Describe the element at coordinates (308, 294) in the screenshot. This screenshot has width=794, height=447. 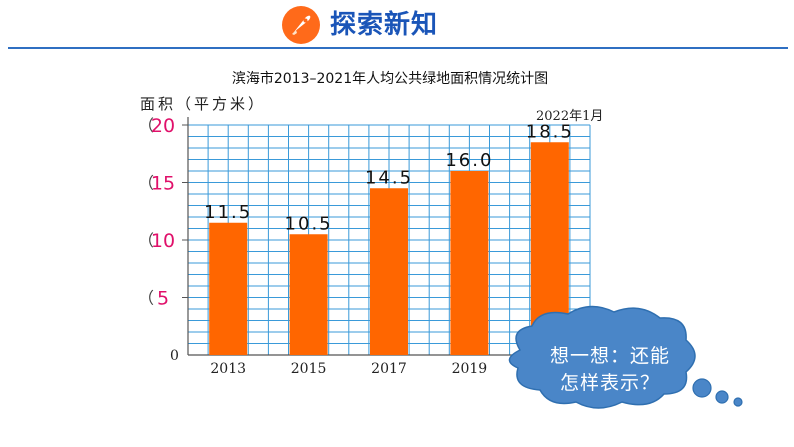
I see `bar-2015` at that location.